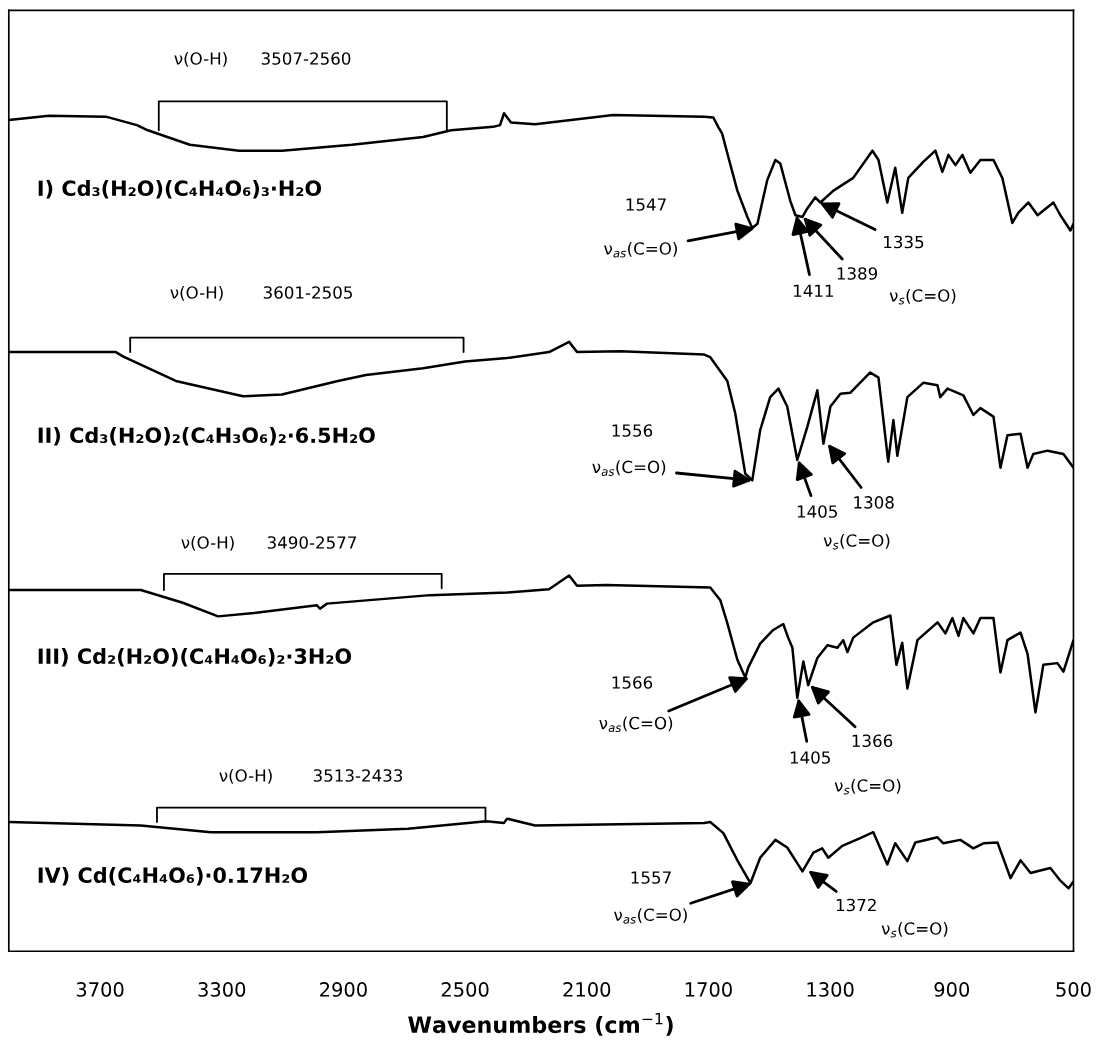  I want to click on annotation: 1366, so click(872, 741).